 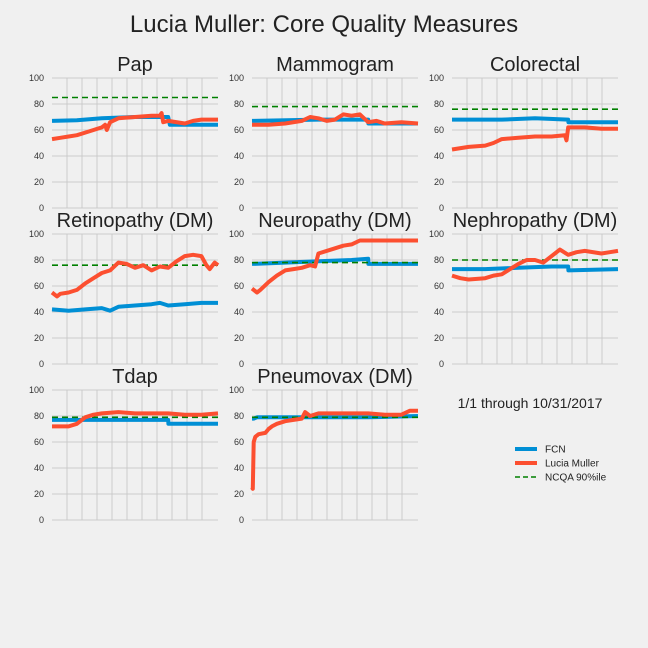 I want to click on panel-tdap: 0 20 40 60 80 100 Tdap, so click(x=124, y=445).